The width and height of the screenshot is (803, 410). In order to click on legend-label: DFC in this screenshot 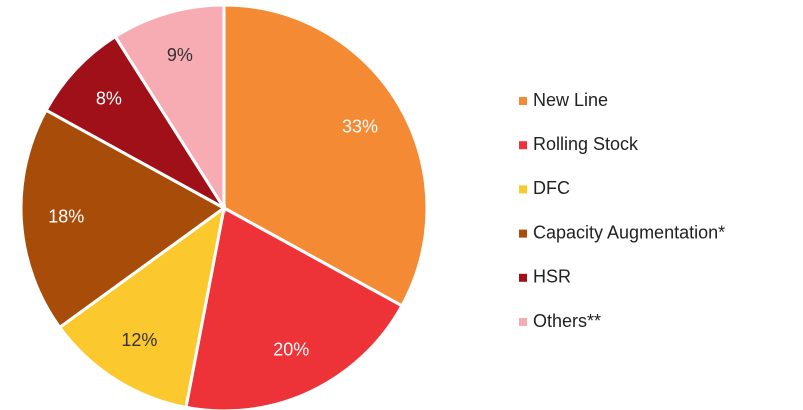, I will do `click(551, 188)`.